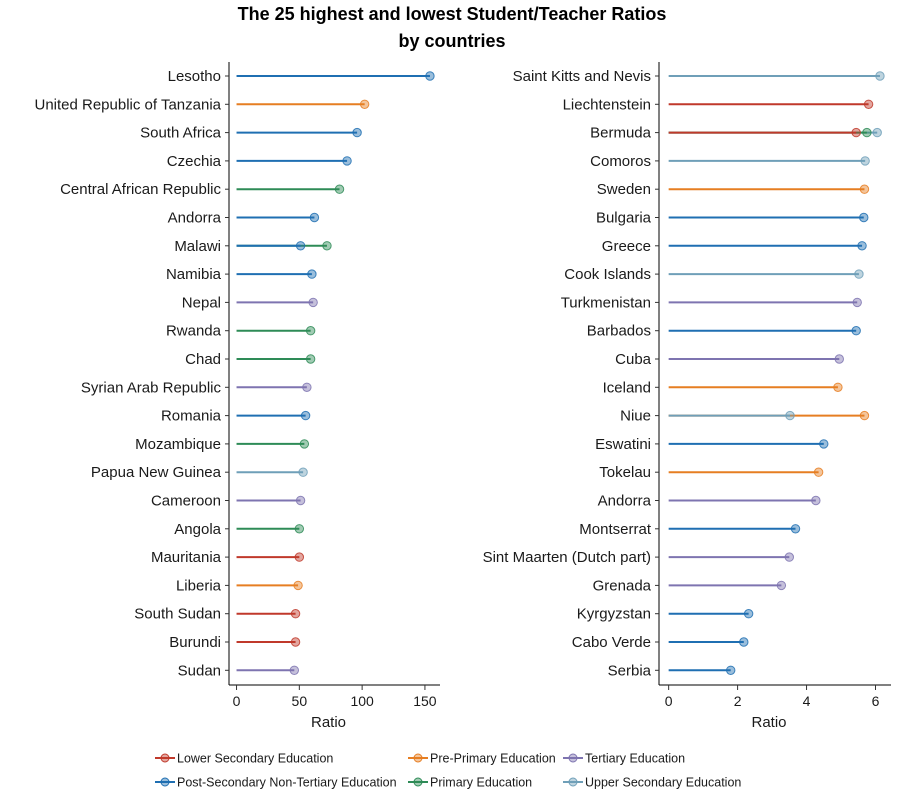  Describe the element at coordinates (615, 529) in the screenshot. I see `country-label: Montserrat` at that location.